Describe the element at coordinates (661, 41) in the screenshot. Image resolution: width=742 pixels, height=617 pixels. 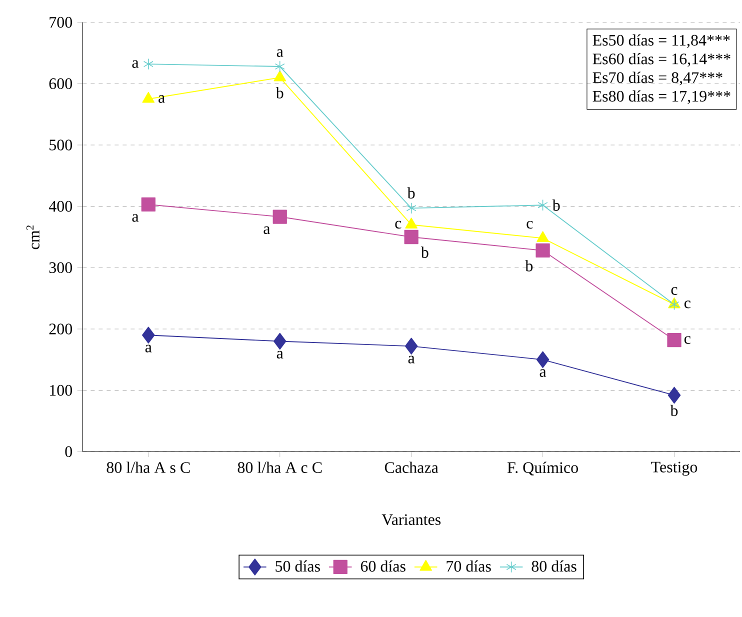
I see `annotation: Es50 días = 11,84***` at that location.